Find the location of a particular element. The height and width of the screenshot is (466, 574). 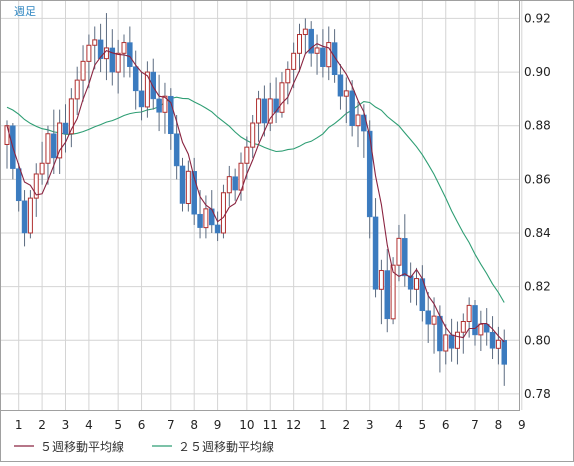

legend-ma25-label: ２５週移動平均線 is located at coordinates (226, 446).